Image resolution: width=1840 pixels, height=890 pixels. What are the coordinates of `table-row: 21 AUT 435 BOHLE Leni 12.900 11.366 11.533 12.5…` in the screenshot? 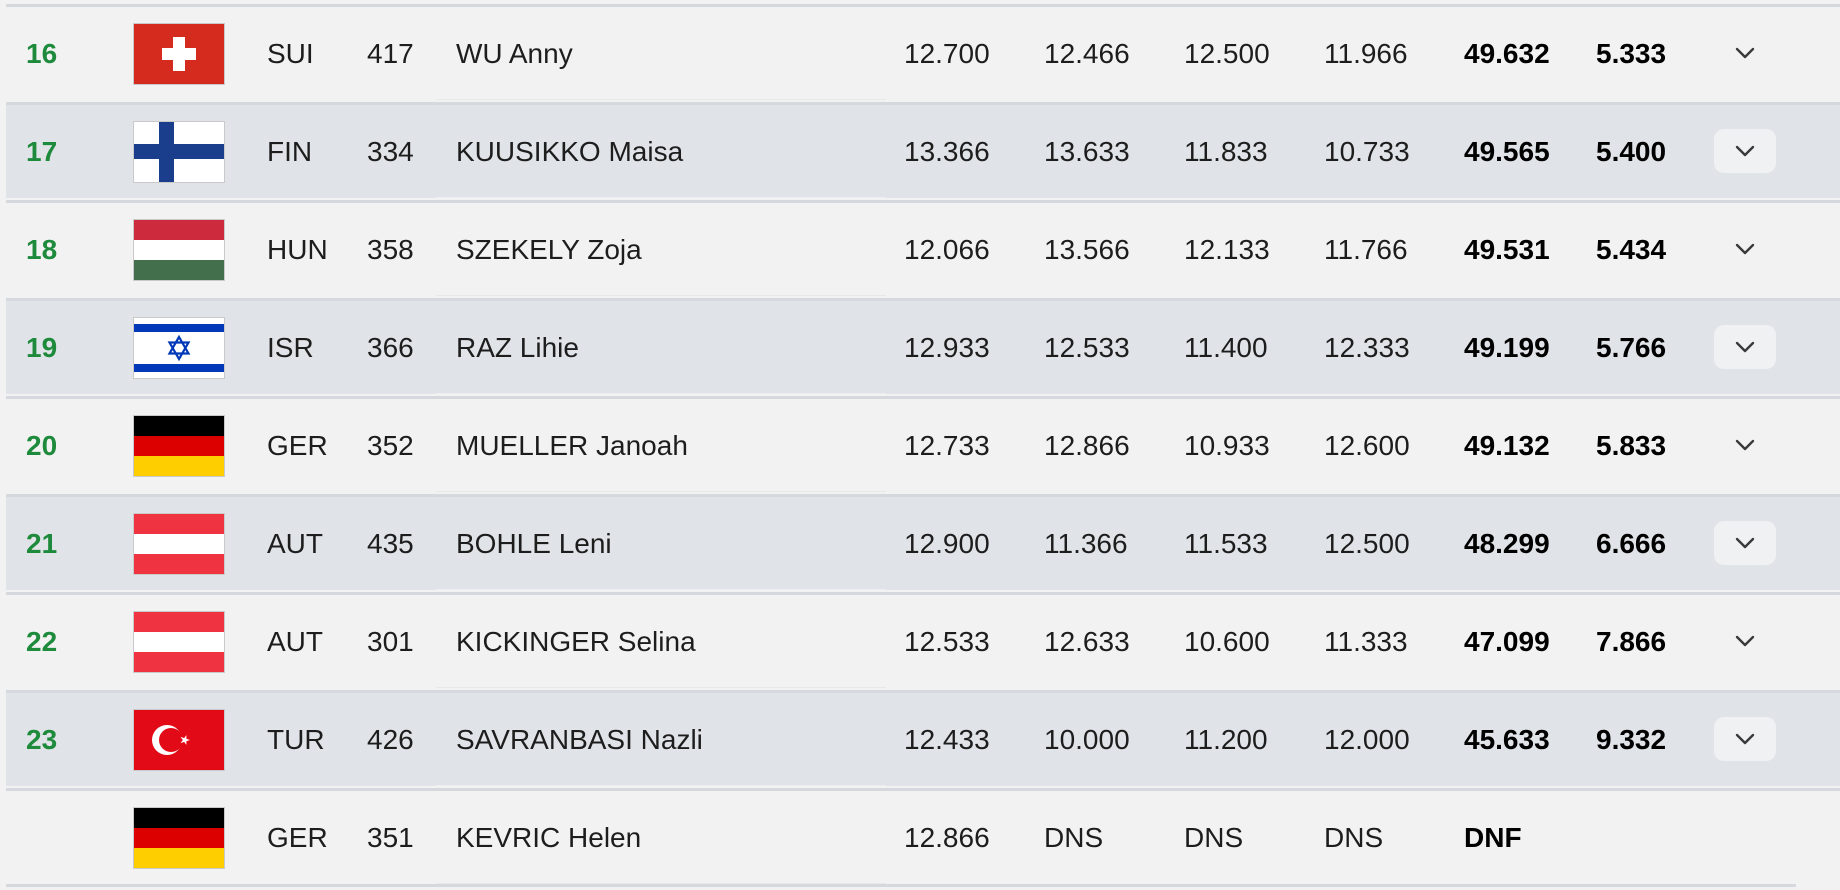 It's located at (923, 542).